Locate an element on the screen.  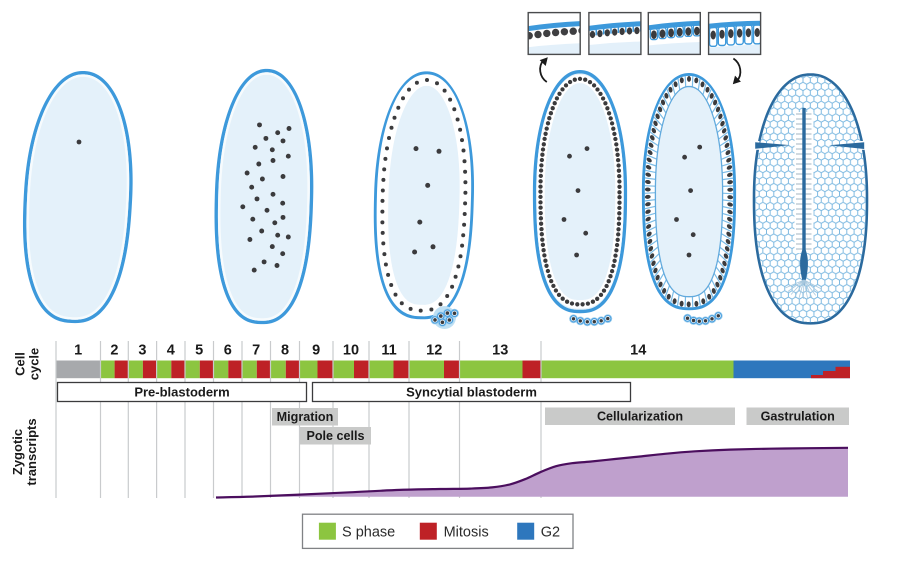
svg-text: 8 is located at coordinates (285, 351).